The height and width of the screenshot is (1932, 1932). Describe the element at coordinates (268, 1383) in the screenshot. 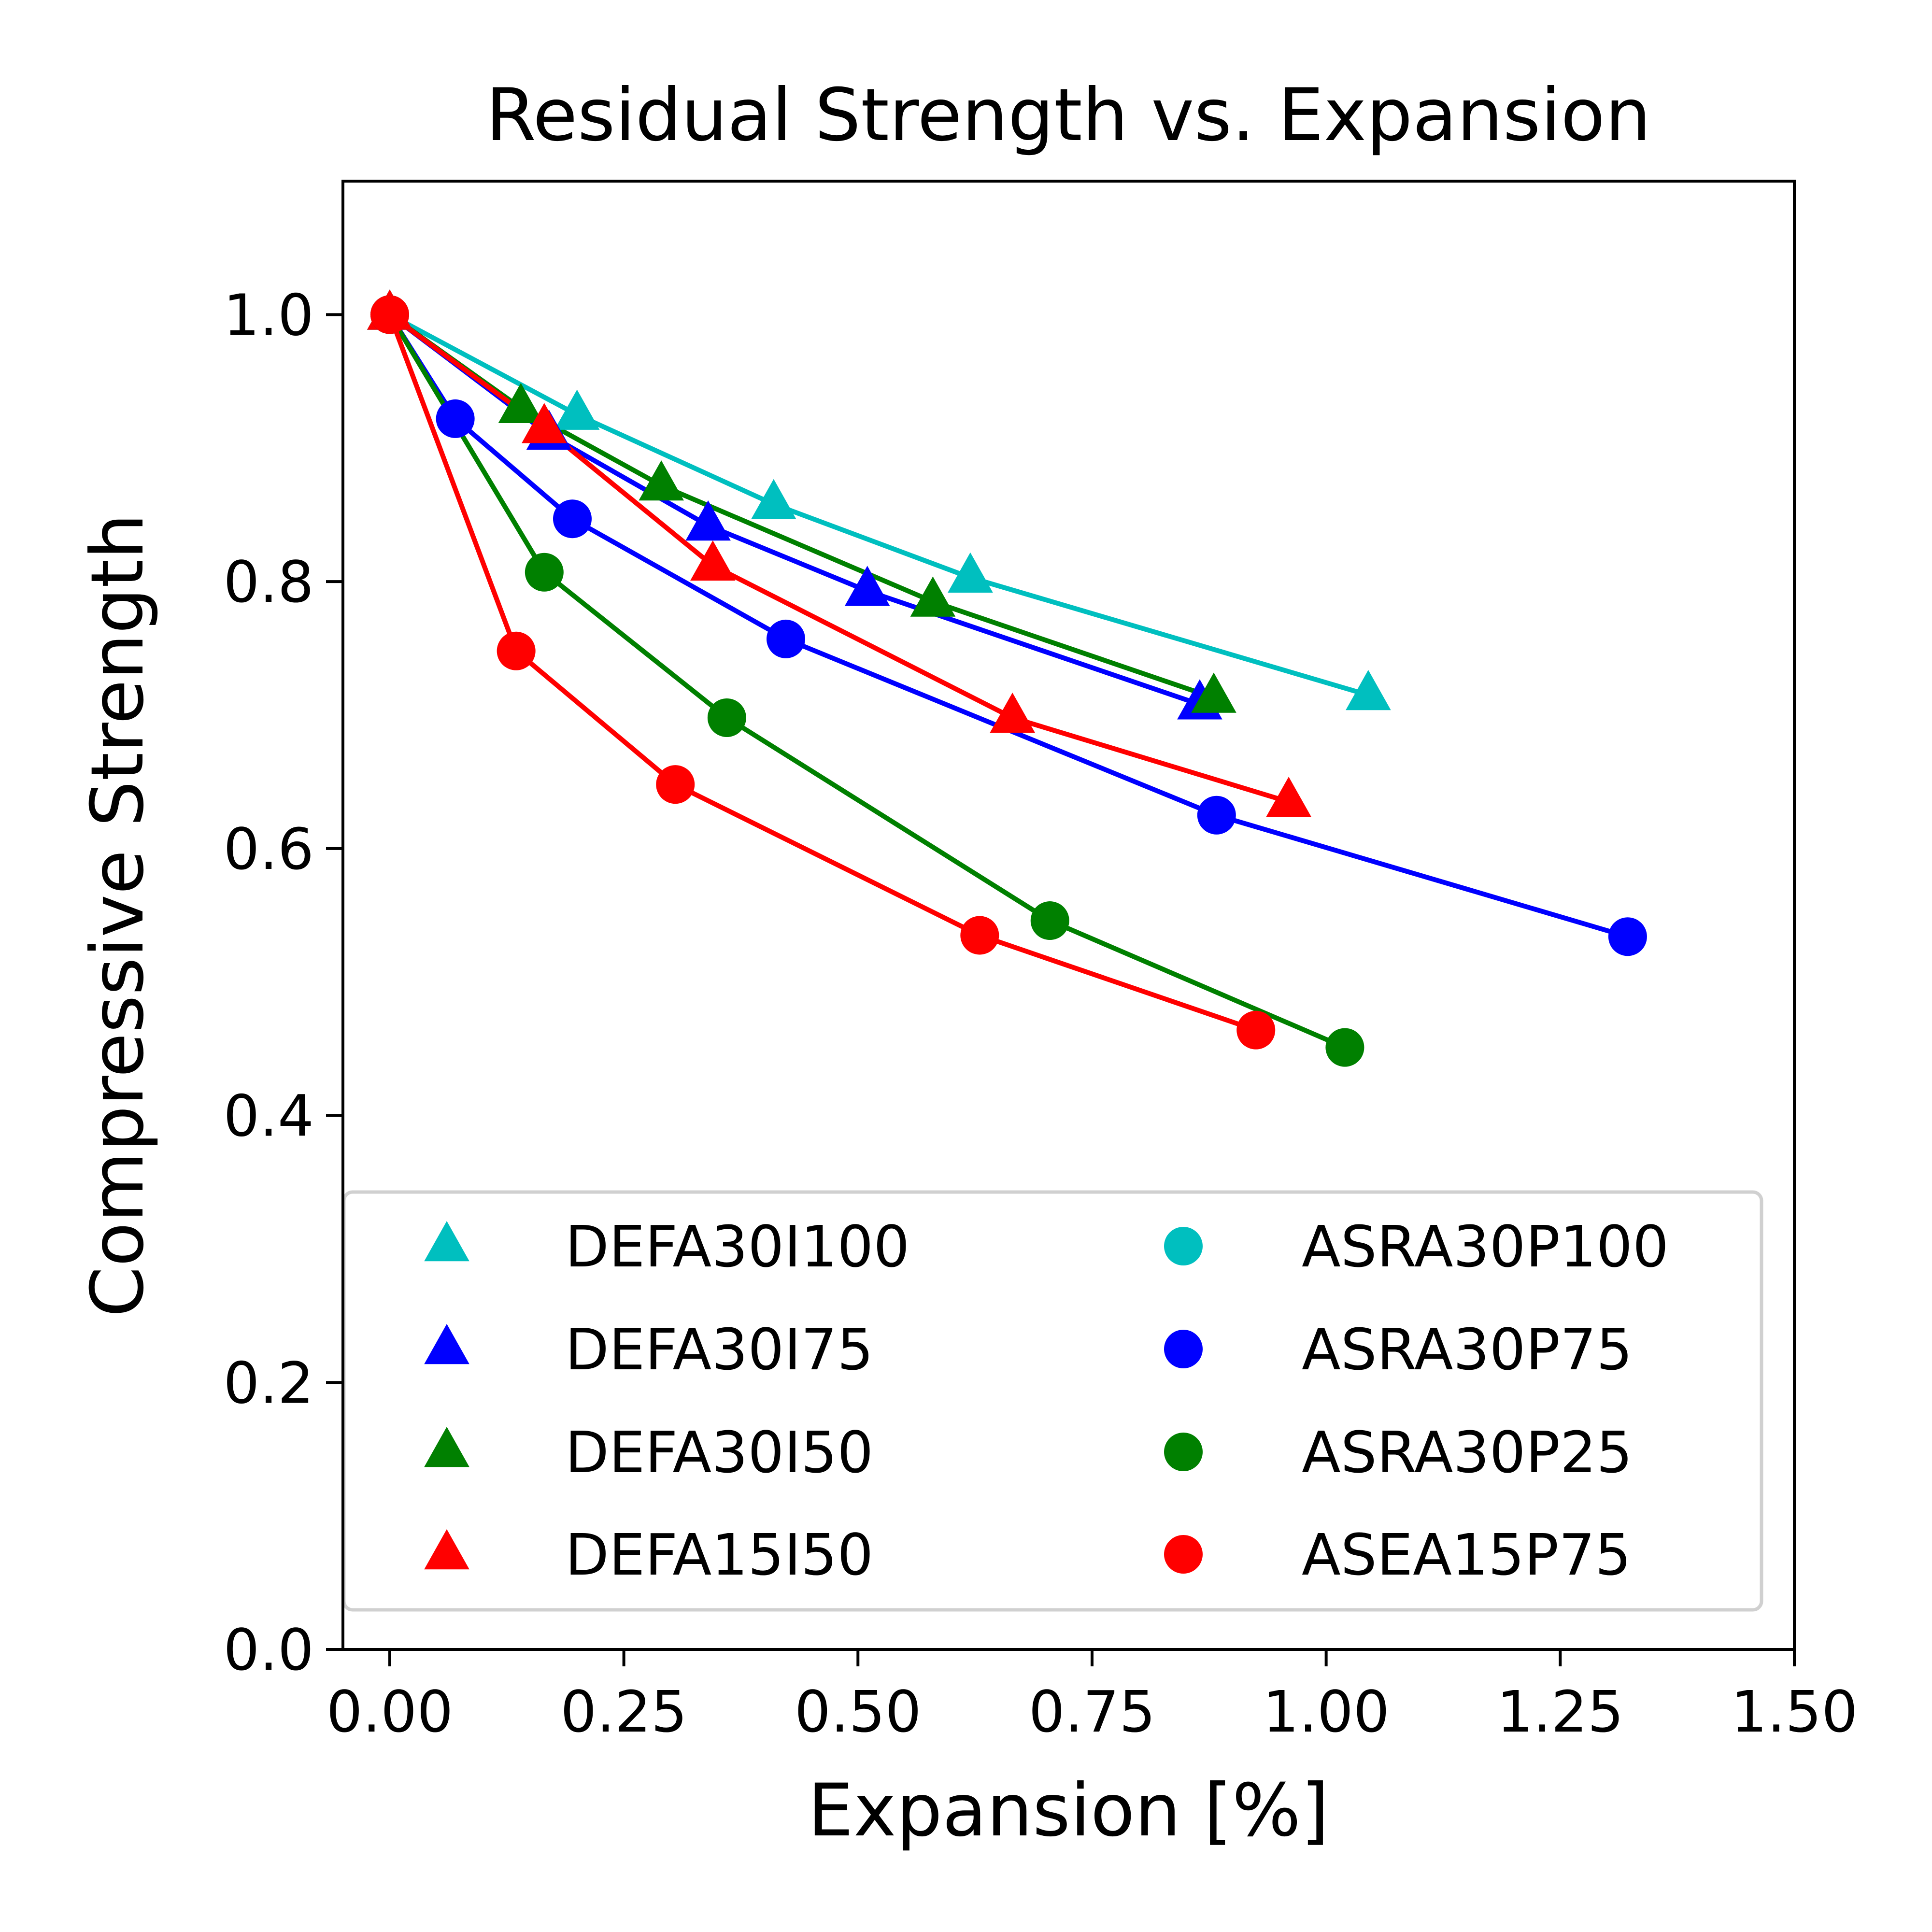

I see `y-tick-label: 0.2` at that location.